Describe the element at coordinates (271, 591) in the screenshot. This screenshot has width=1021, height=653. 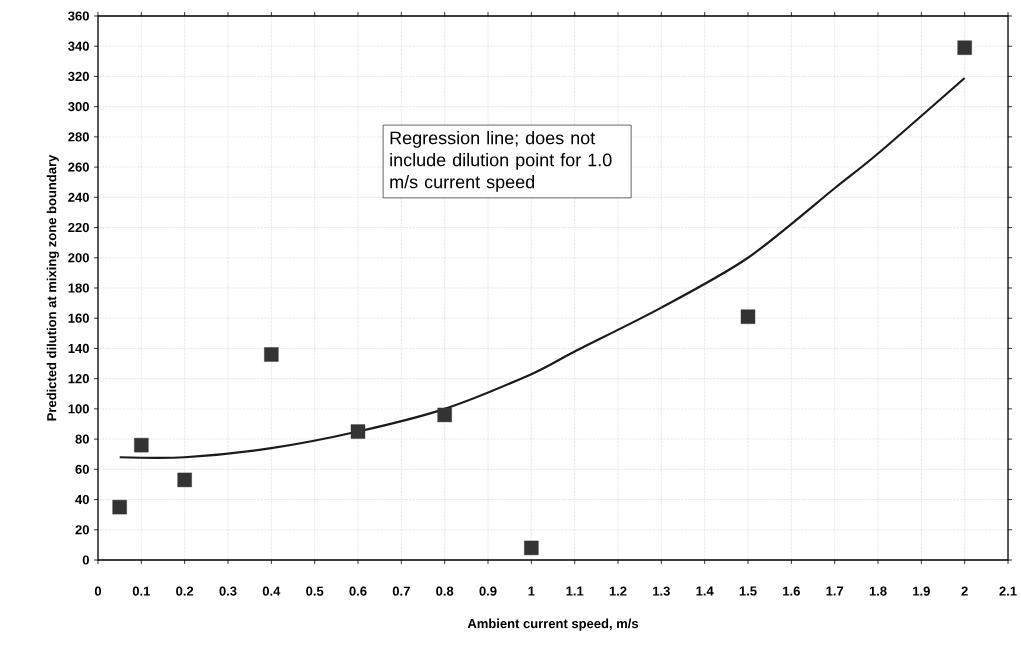
I see `x-tick-label: 0.4` at that location.